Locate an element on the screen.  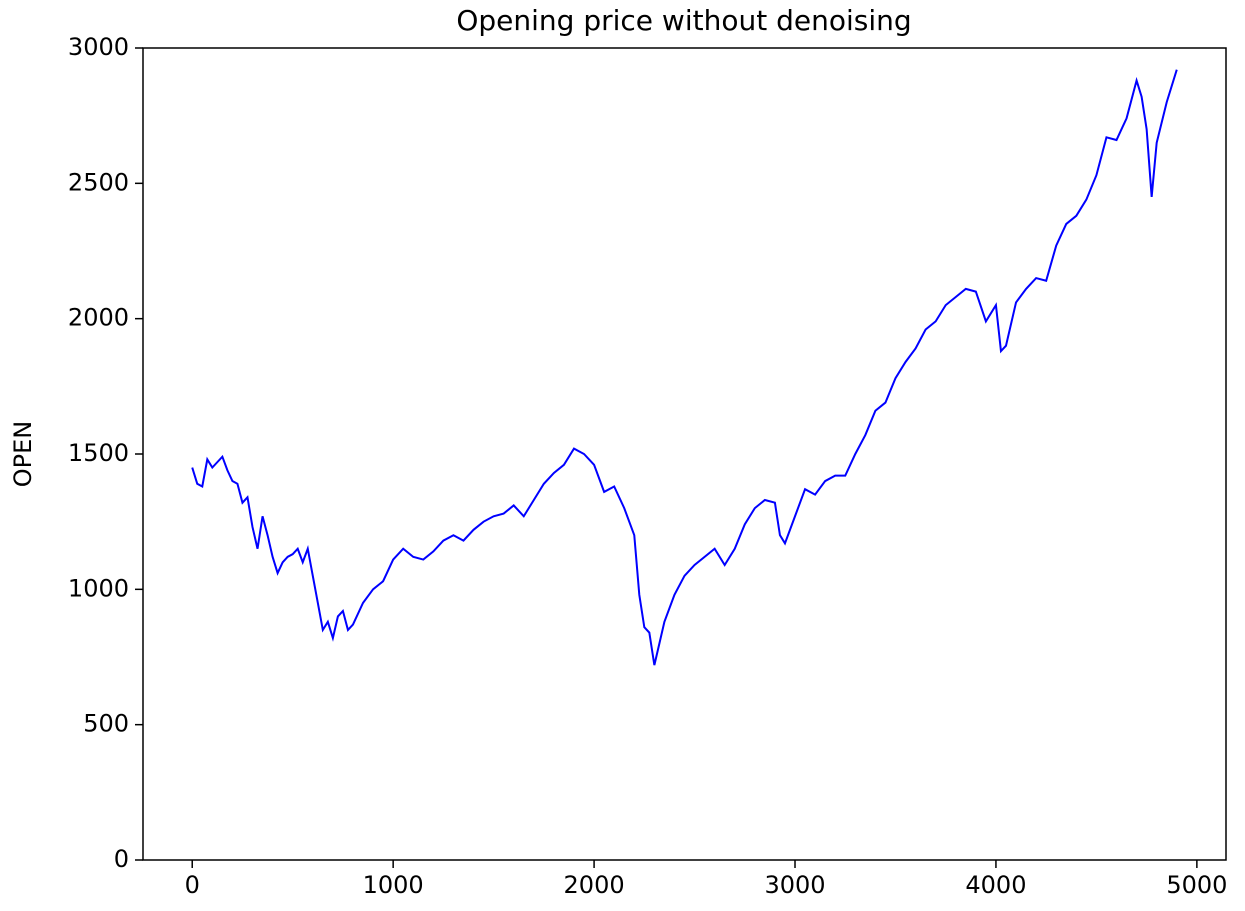
y-tick-label: 1500 is located at coordinates (98, 453).